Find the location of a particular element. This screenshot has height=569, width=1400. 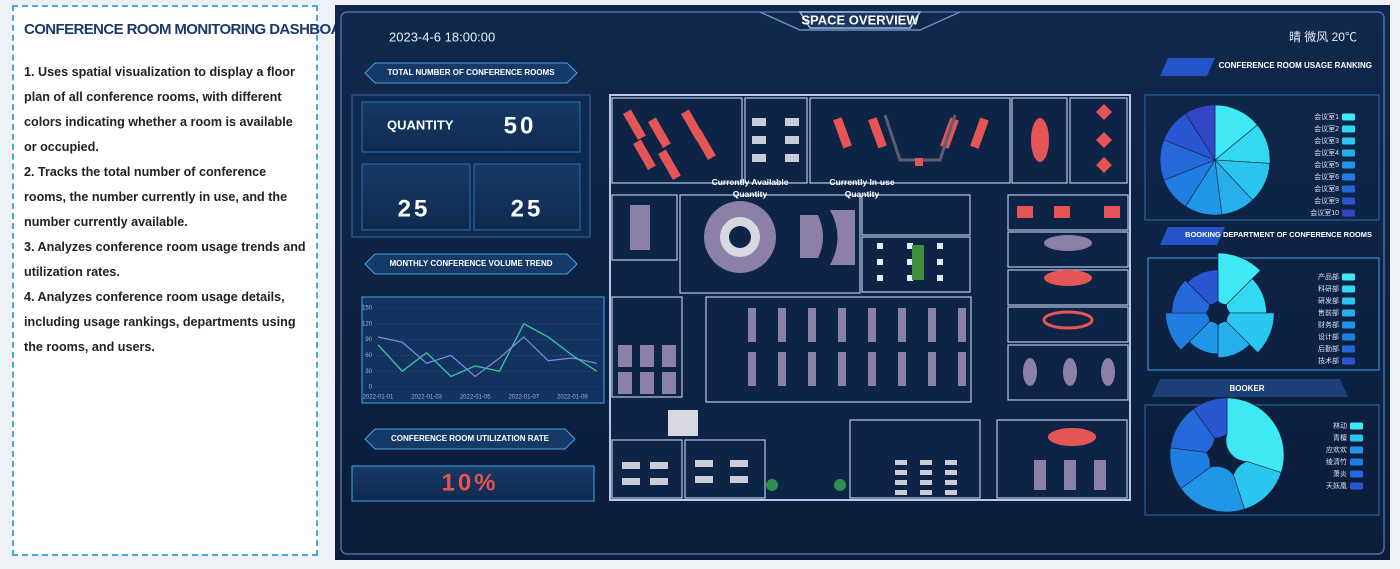

legend-label: 会议室9 is located at coordinates (1326, 200).